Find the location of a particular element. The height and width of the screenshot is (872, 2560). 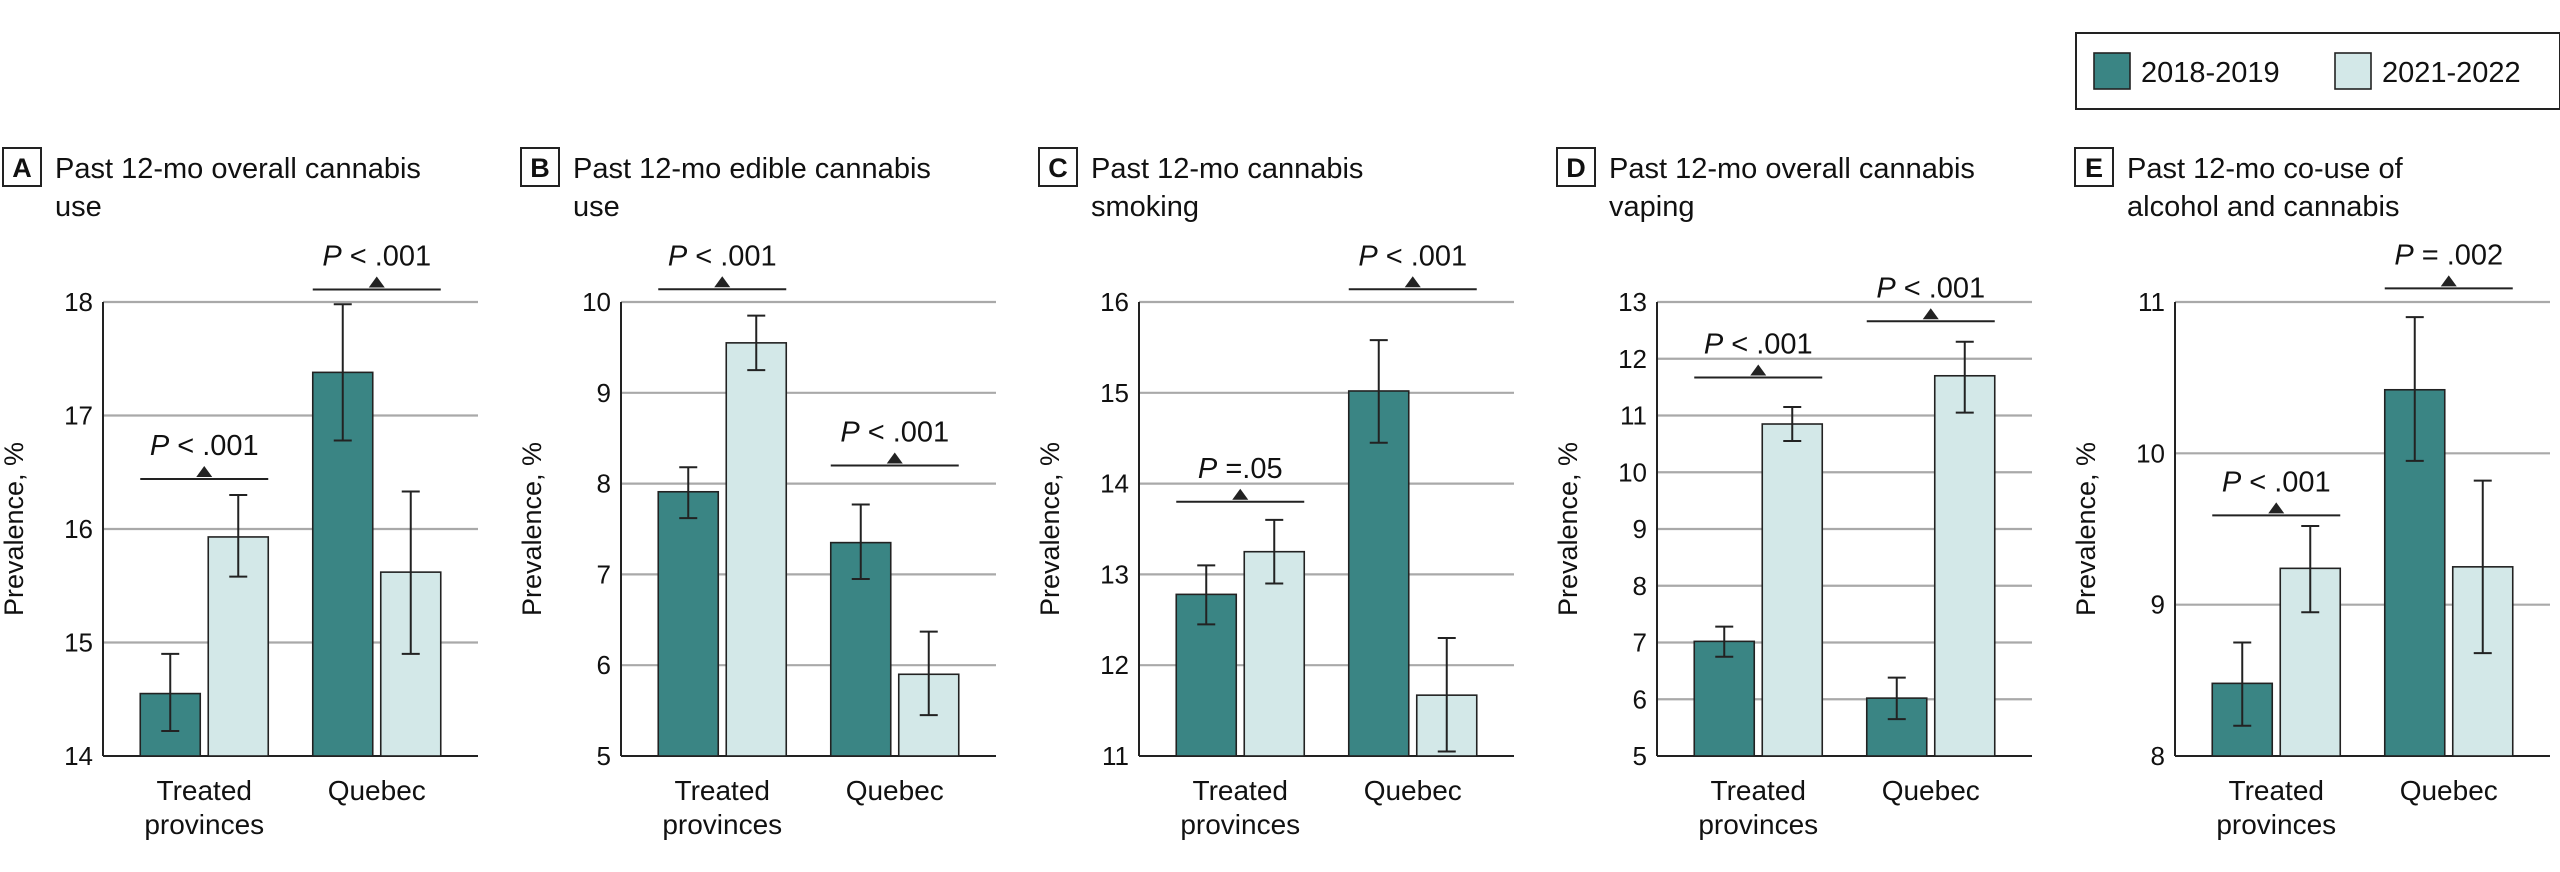

panel-title-line: vaping is located at coordinates (1651, 207).